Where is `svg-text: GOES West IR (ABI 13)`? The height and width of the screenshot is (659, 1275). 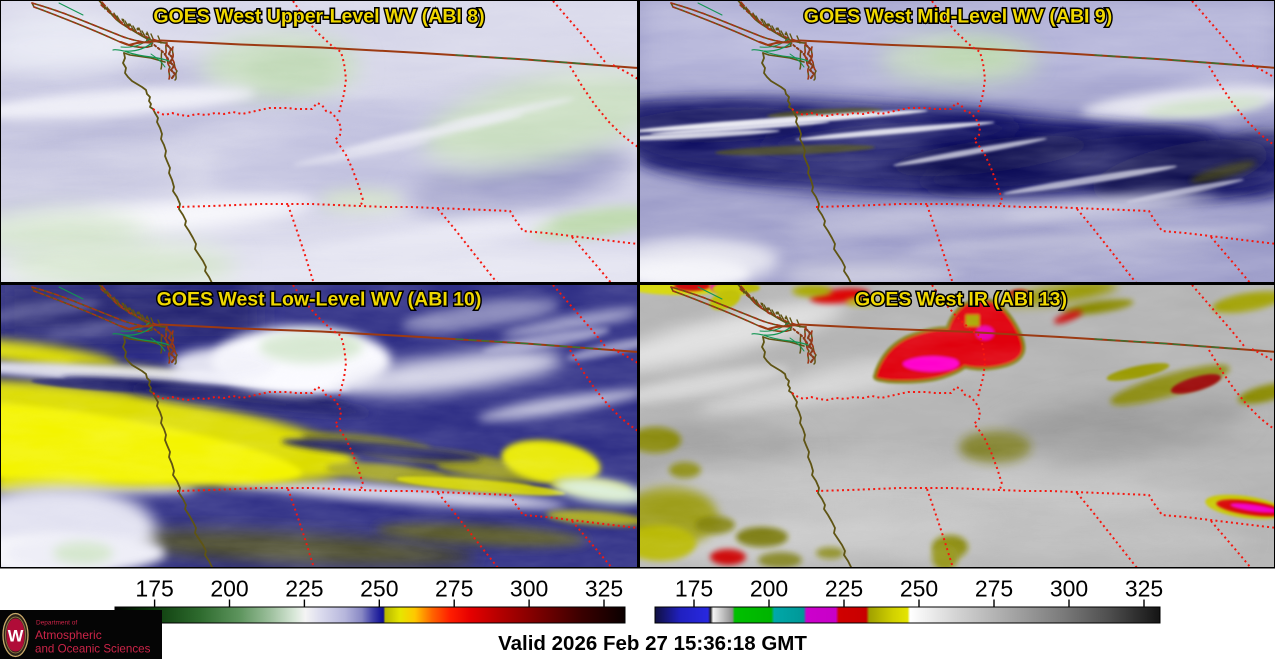 svg-text: GOES West IR (ABI 13) is located at coordinates (961, 300).